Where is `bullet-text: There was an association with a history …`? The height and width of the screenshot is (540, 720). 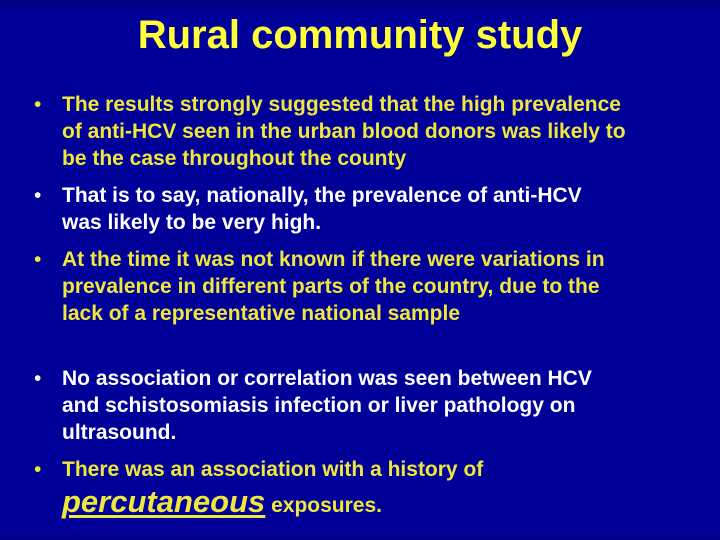
bullet-text: There was an association with a history … is located at coordinates (376, 490).